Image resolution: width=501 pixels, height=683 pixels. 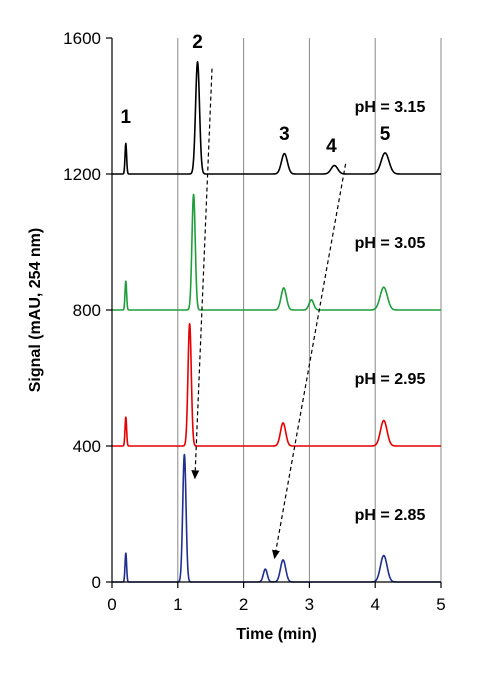 I want to click on peak-number-label: 4, so click(x=331, y=146).